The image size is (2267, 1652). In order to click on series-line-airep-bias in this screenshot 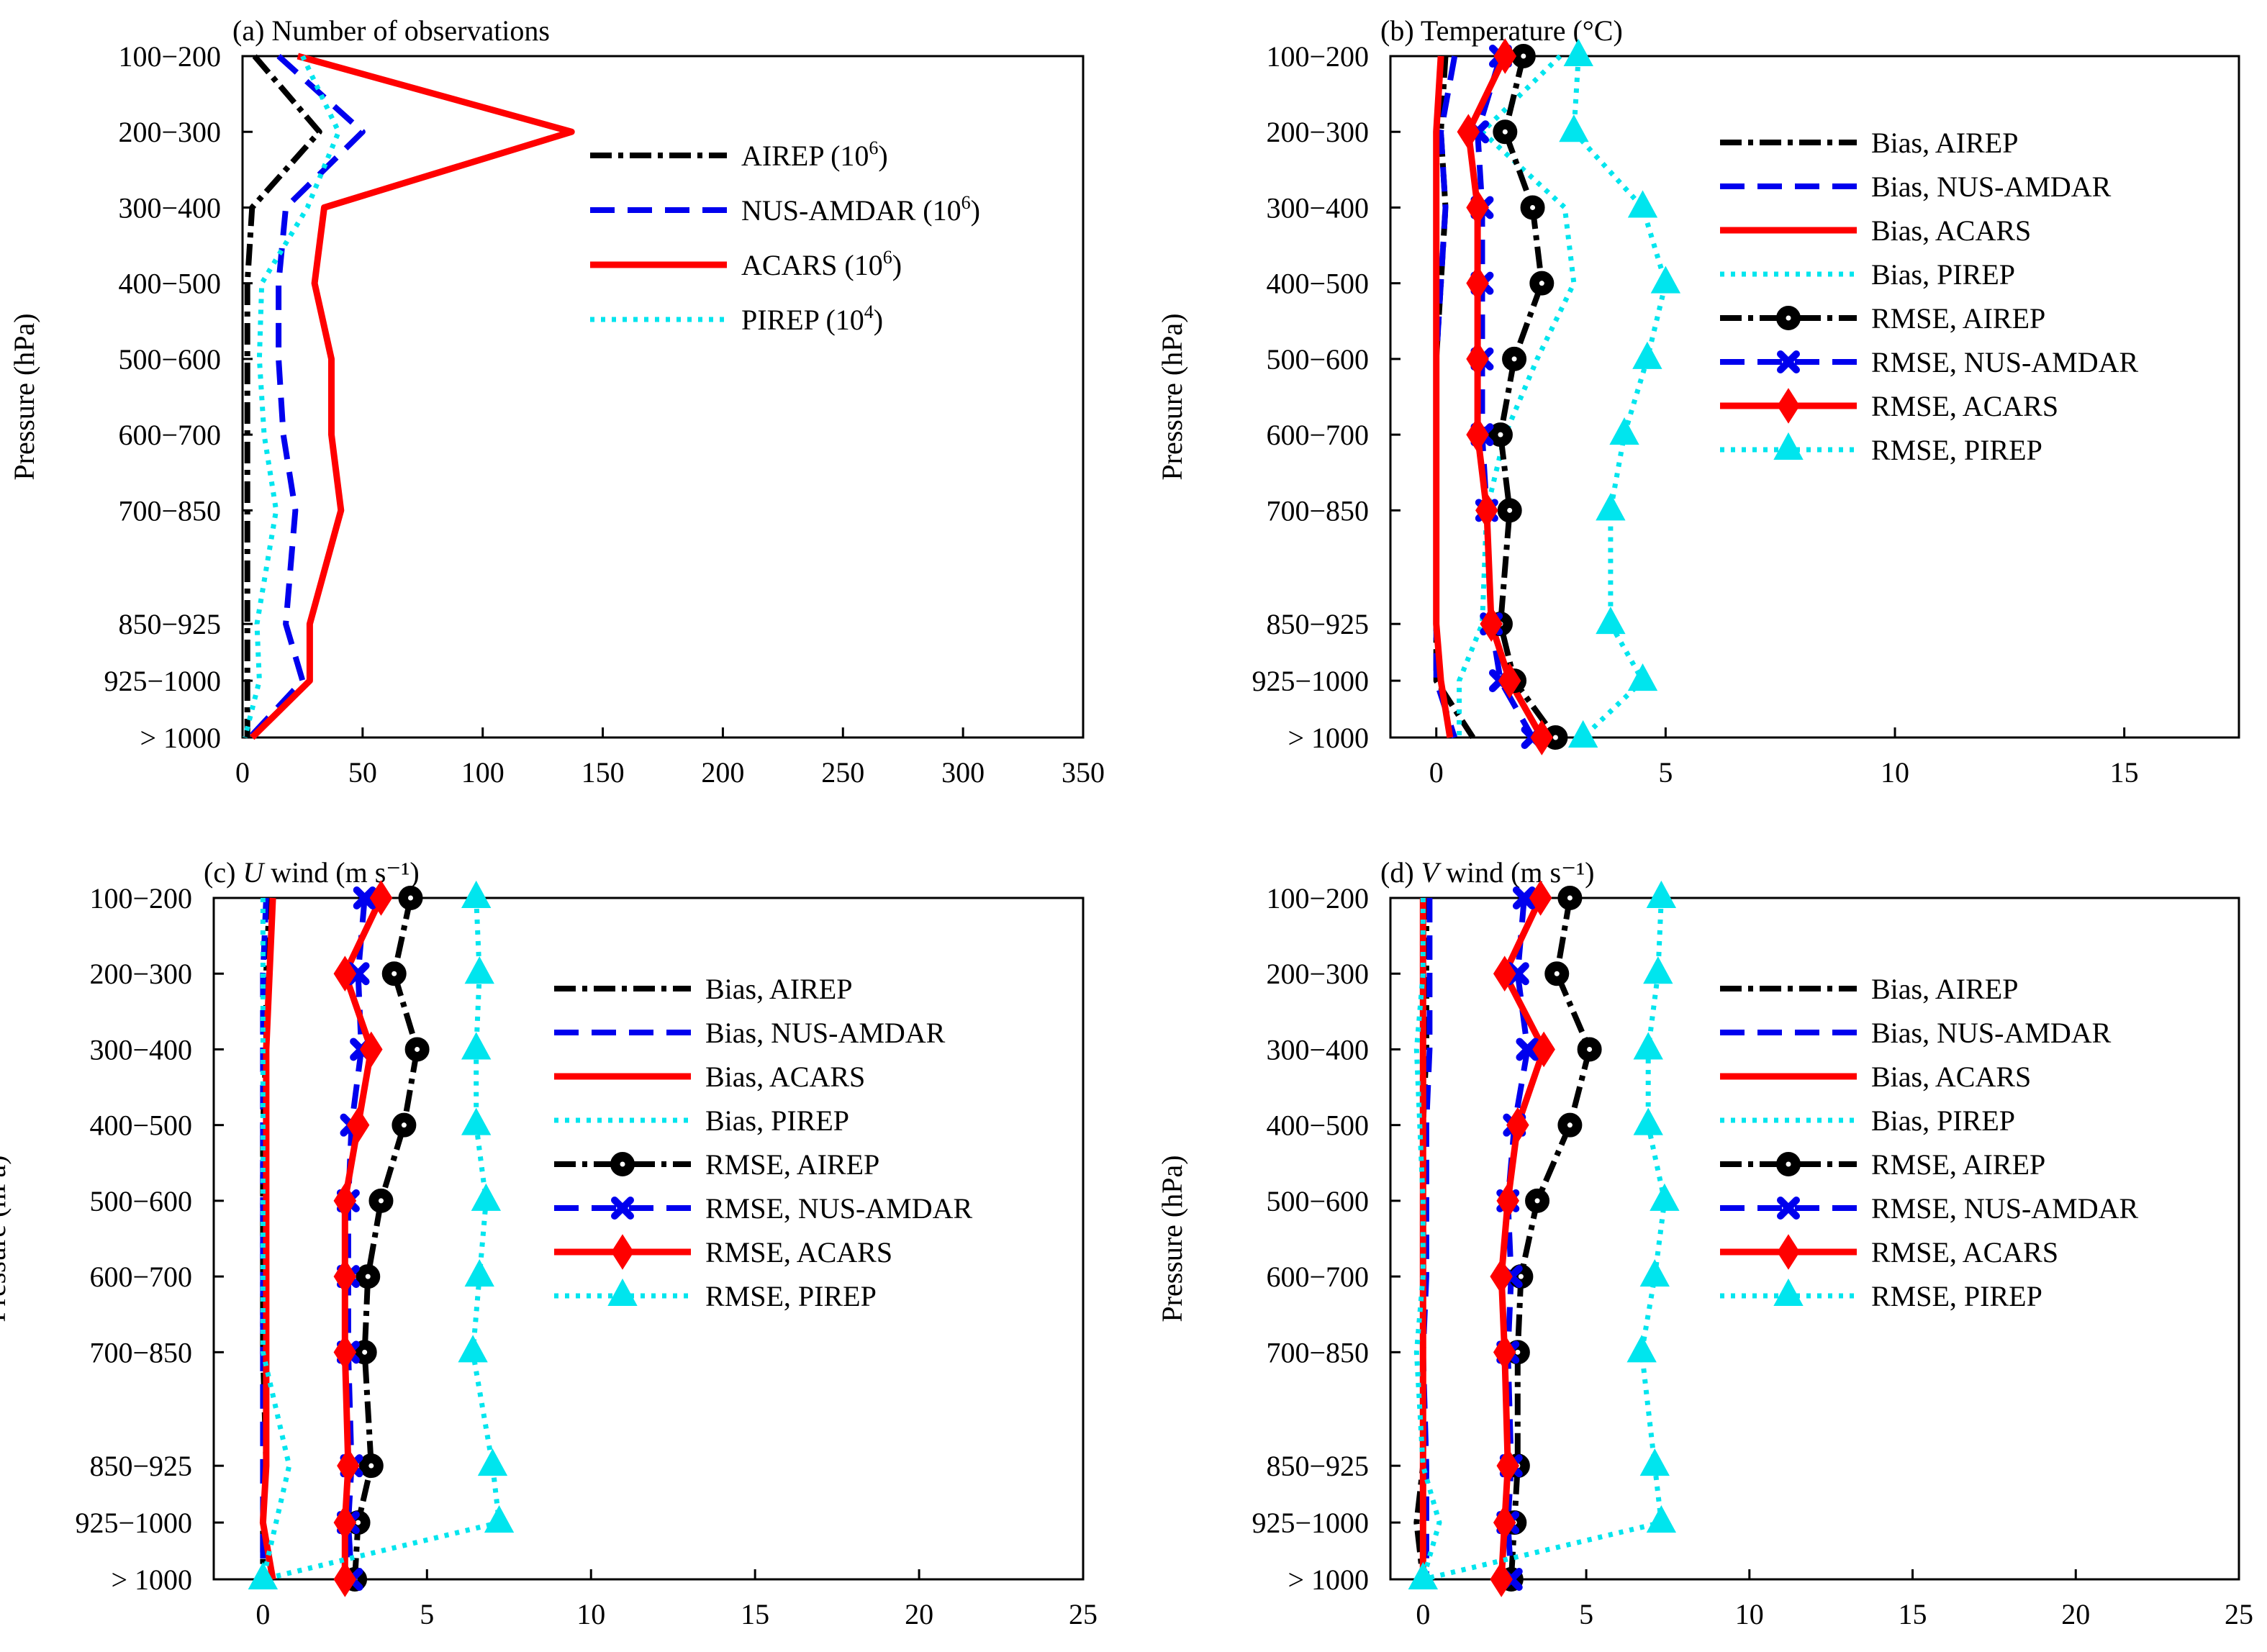, I will do `click(283, 396)`.